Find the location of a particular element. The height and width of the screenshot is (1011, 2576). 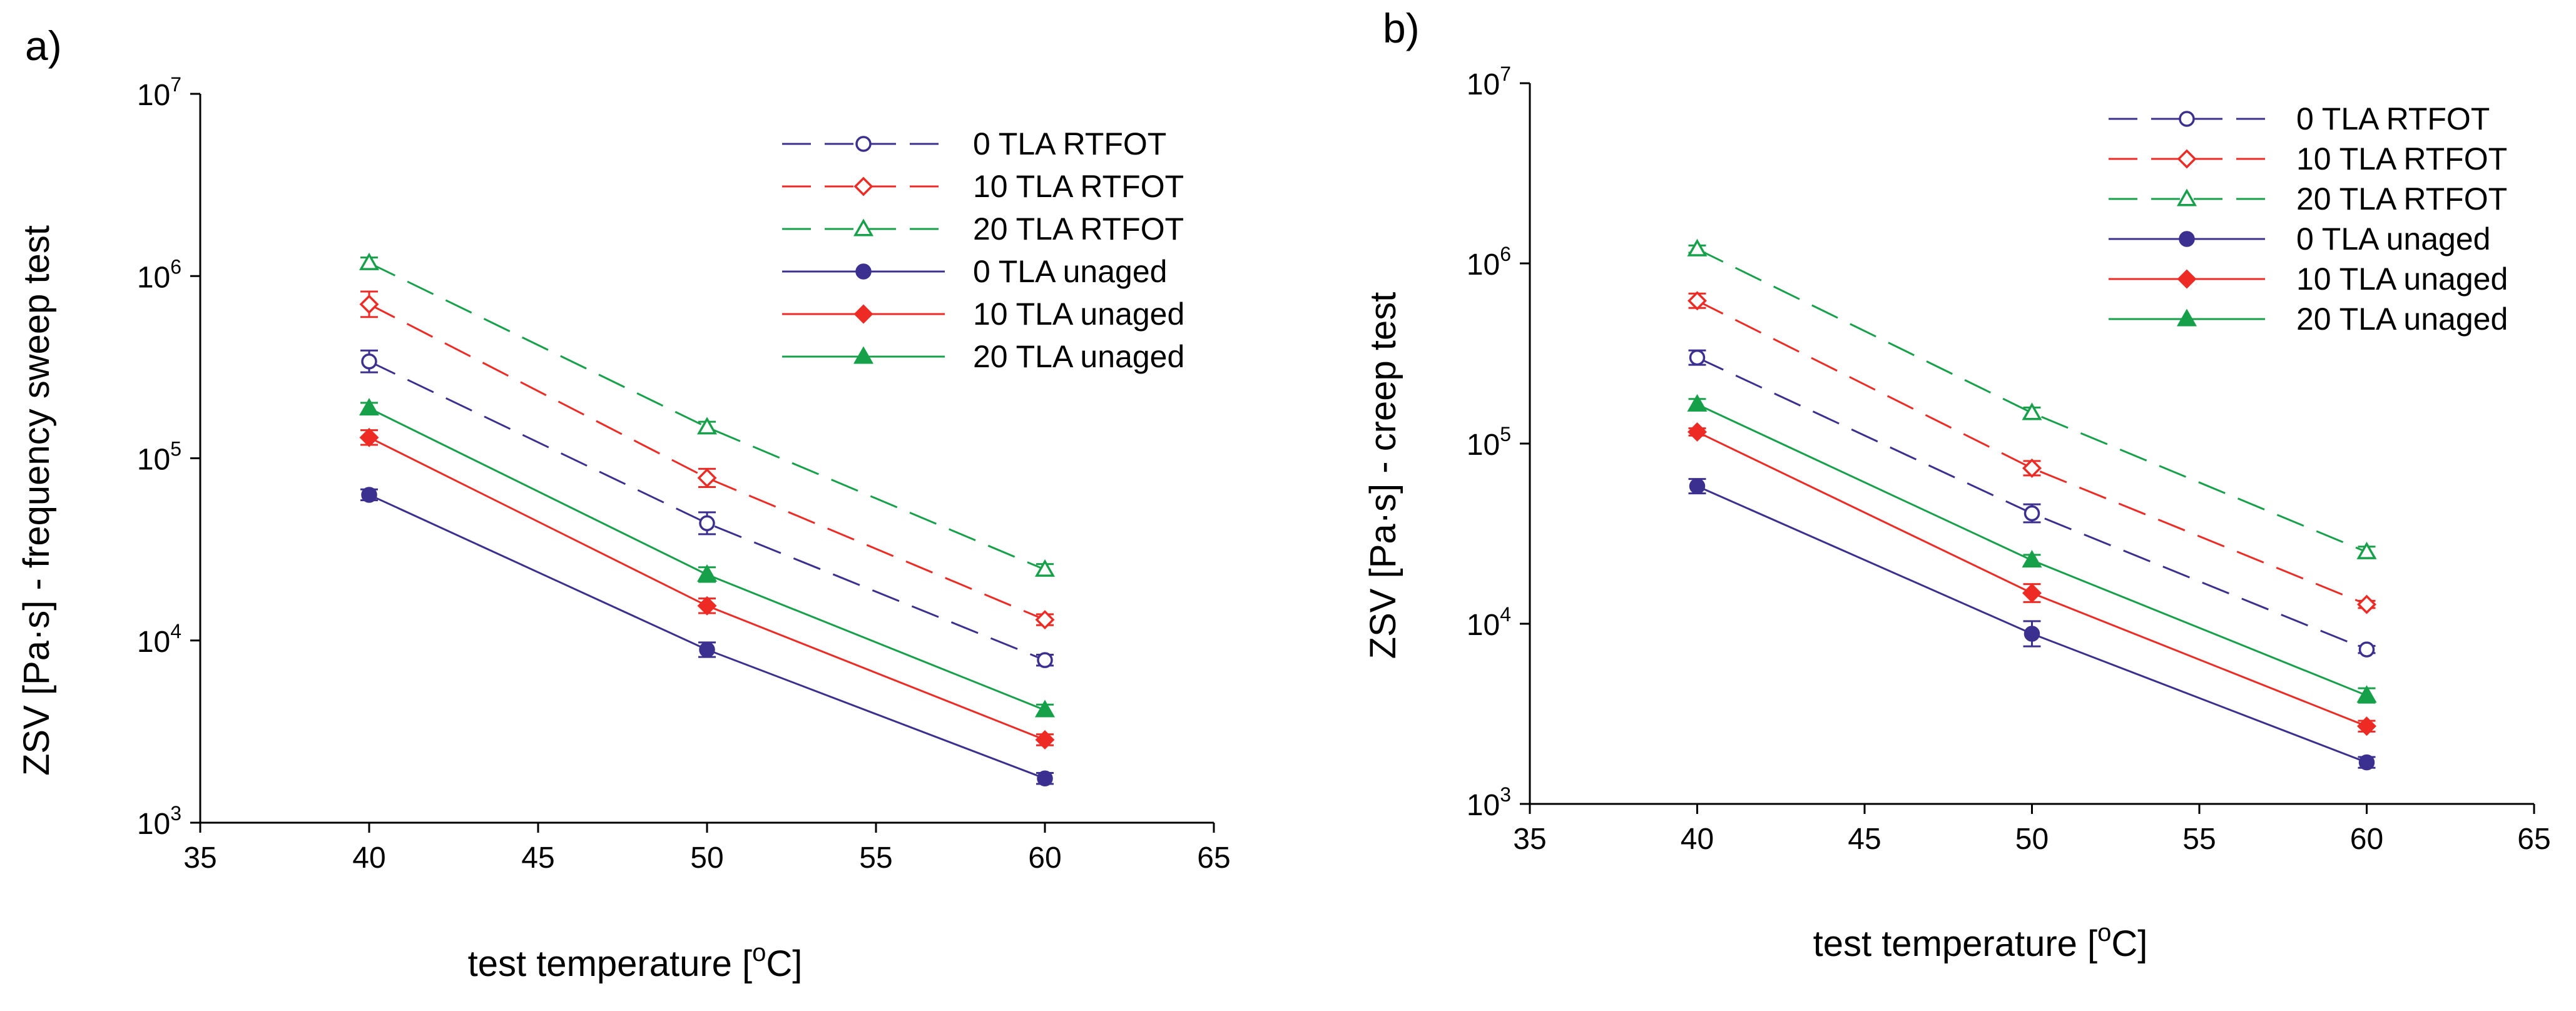

panel-a-legend-label: 10 TLA unaged is located at coordinates (1079, 314).